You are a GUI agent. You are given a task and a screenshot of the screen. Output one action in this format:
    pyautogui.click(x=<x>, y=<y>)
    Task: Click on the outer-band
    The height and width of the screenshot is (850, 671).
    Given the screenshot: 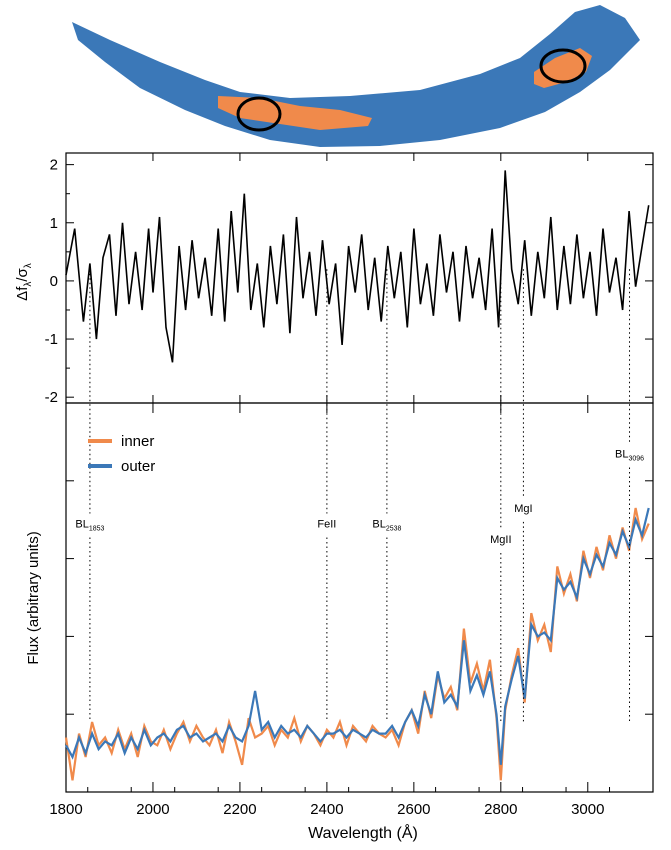 What is the action you would take?
    pyautogui.click(x=356, y=76)
    